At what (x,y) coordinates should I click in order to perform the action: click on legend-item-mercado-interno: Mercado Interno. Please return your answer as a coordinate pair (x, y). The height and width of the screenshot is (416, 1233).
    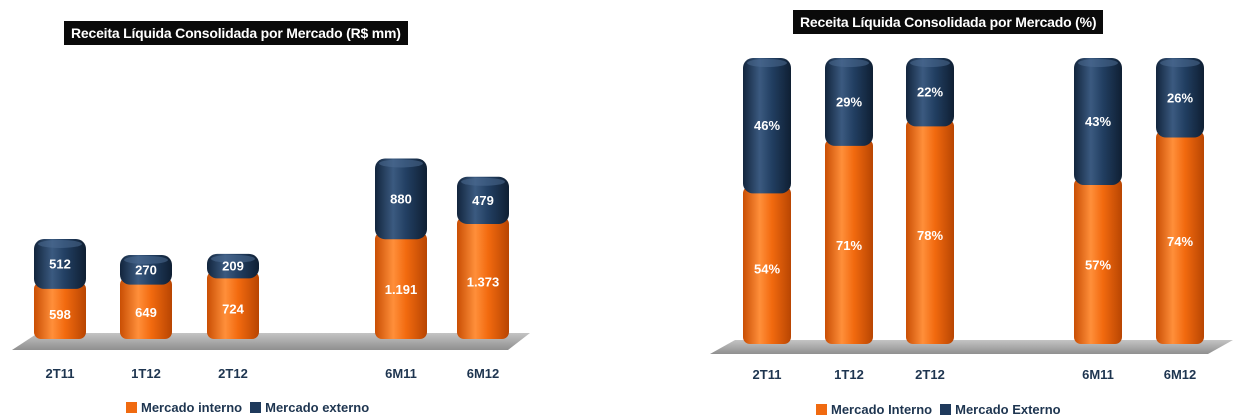
    Looking at the image, I should click on (874, 409).